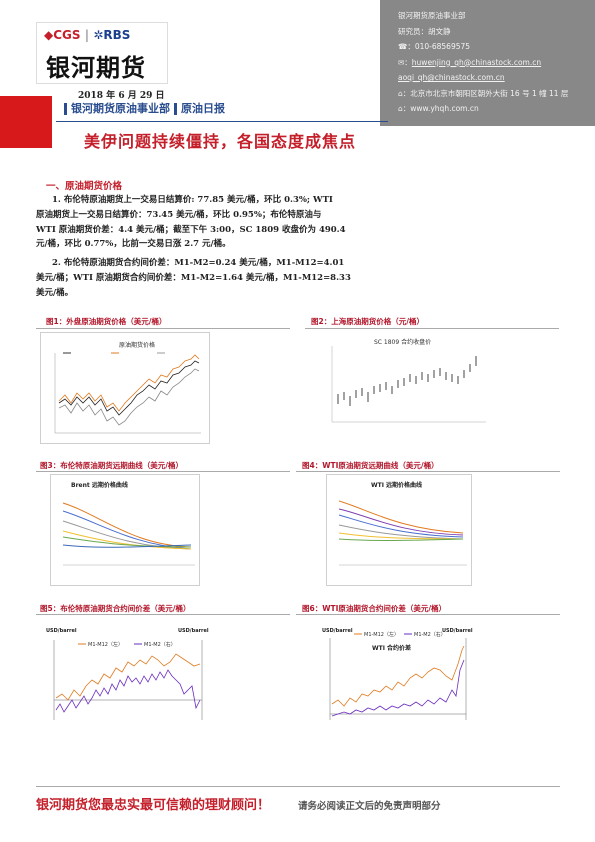 Image resolution: width=595 pixels, height=842 pixels. I want to click on fig5-series-m1m12, so click(128, 677).